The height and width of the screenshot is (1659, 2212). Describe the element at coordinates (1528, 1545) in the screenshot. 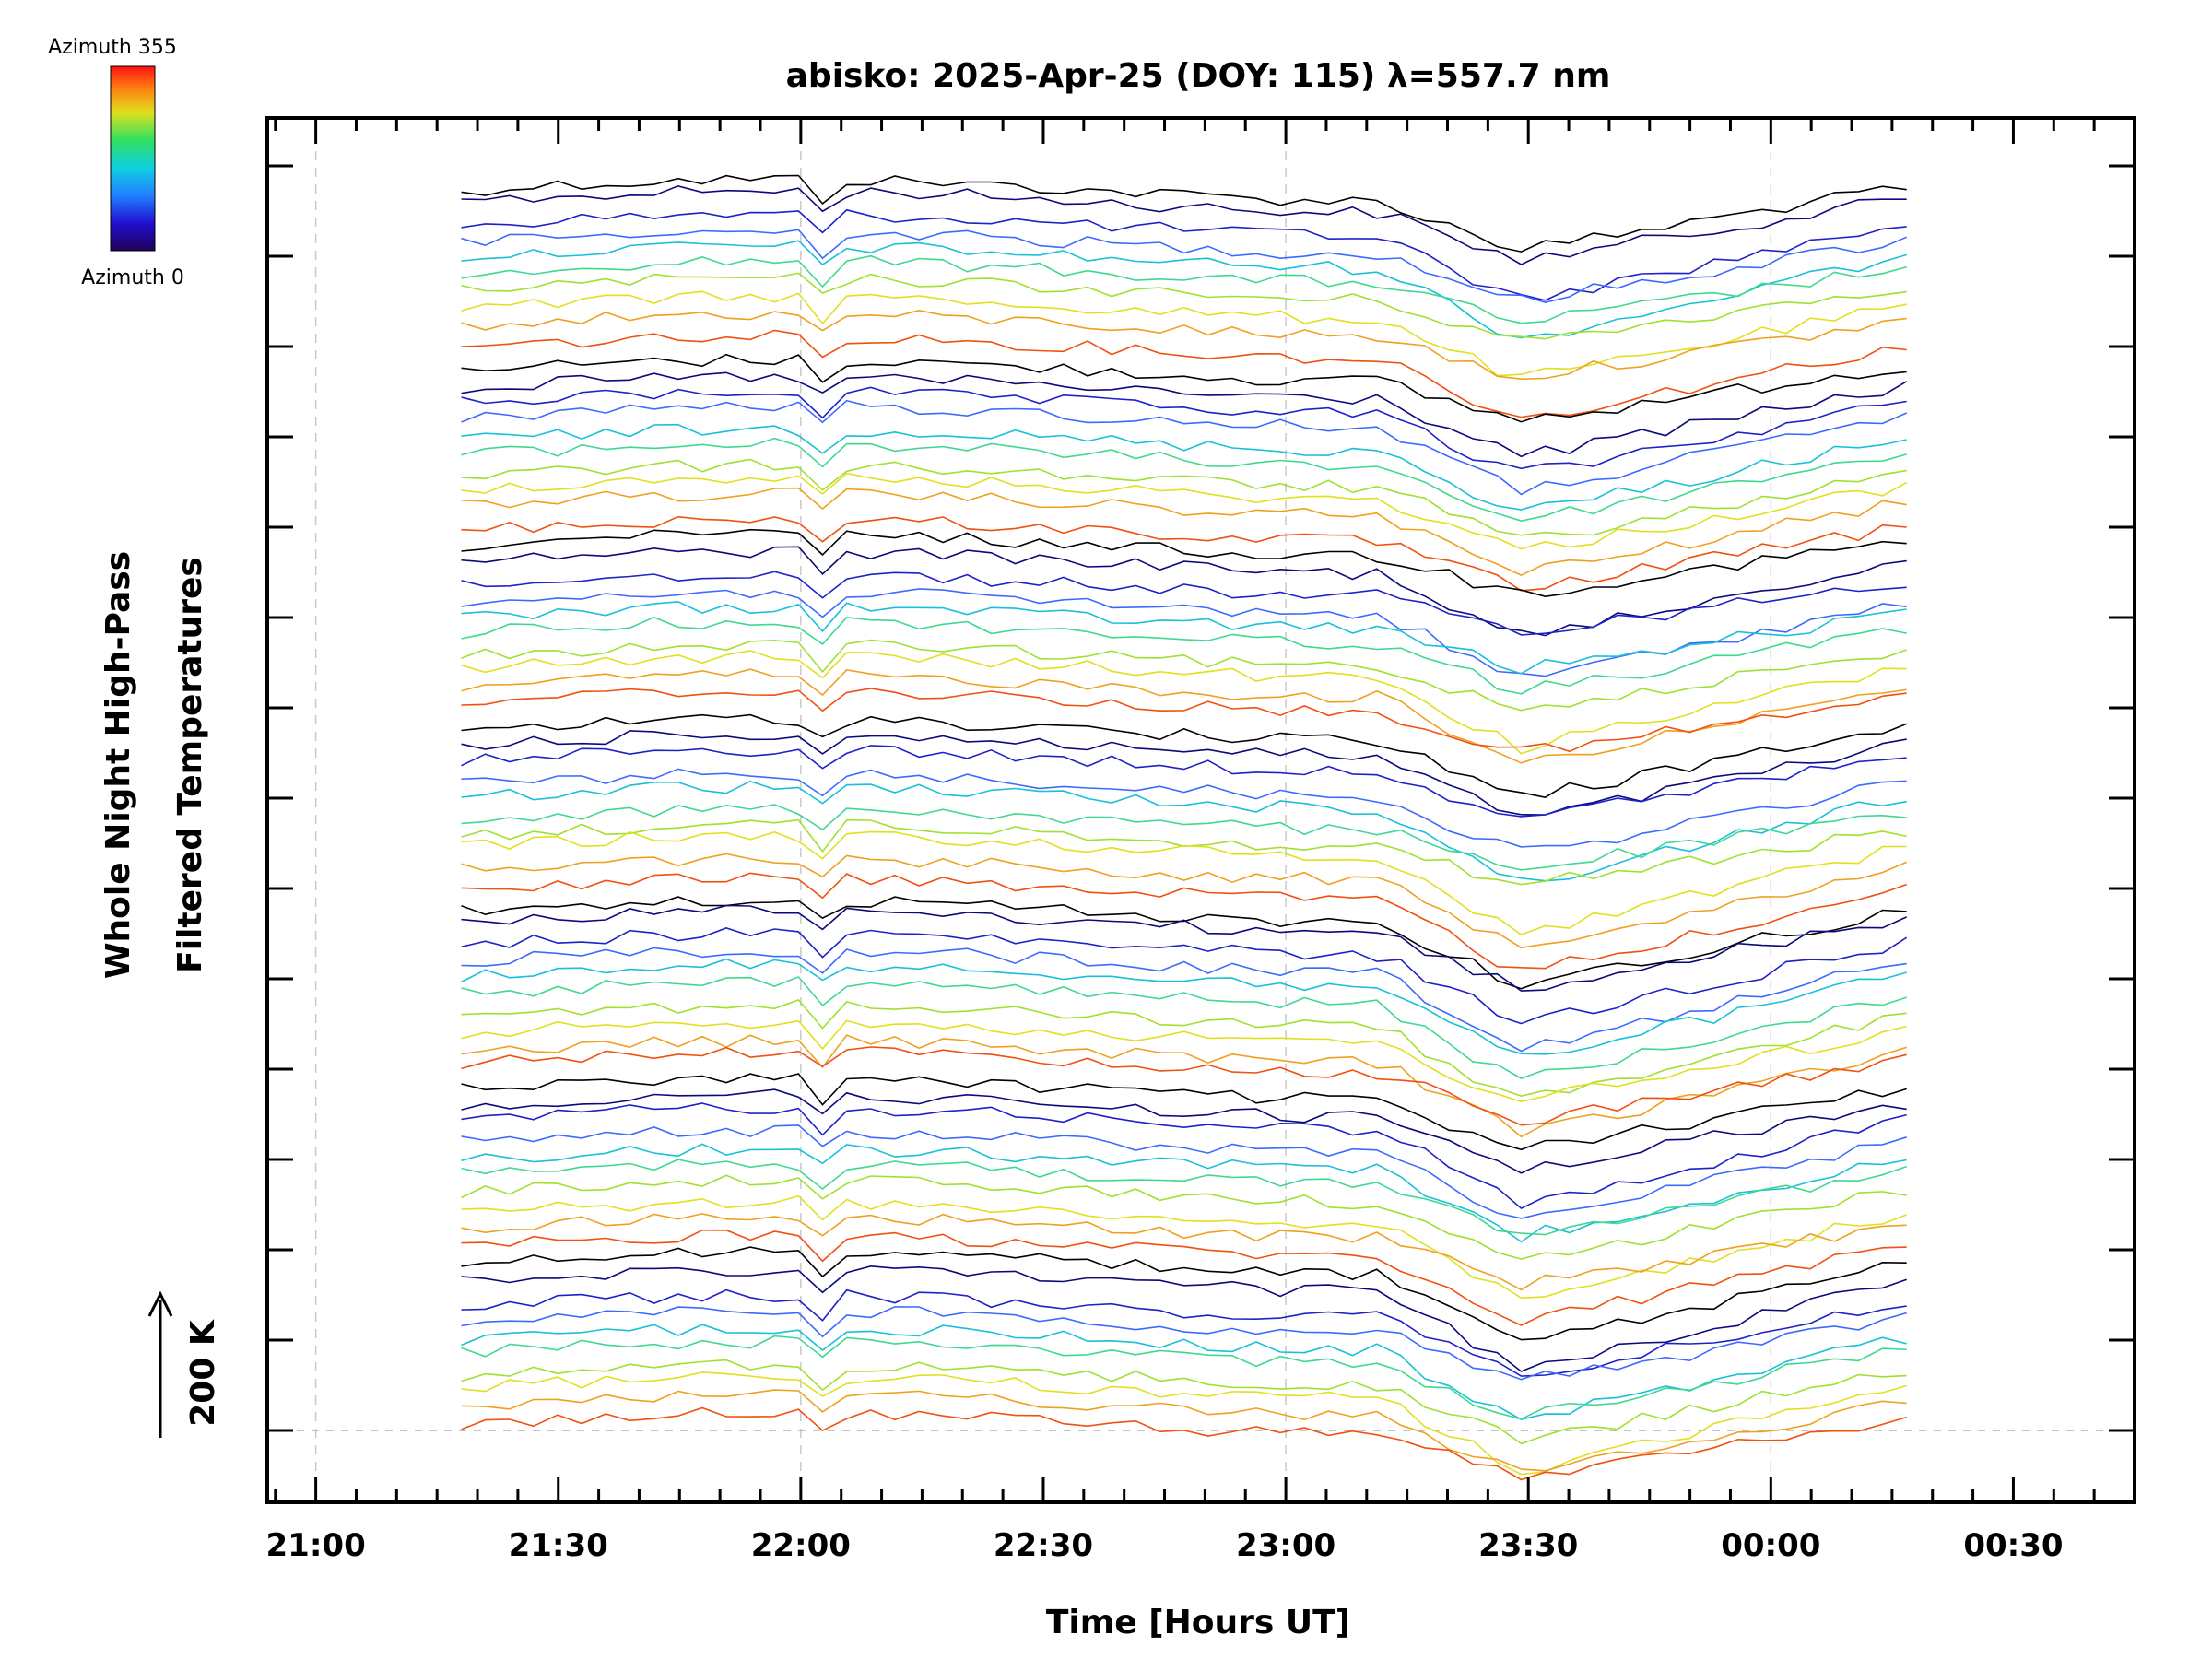

I see `x-tick-label: 23:30` at that location.